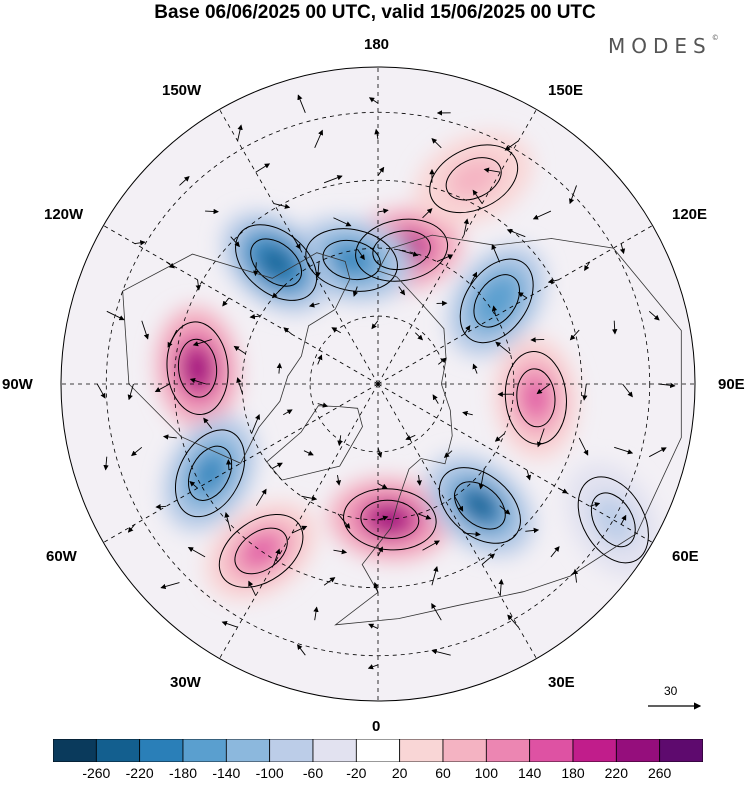  Describe the element at coordinates (63, 214) in the screenshot. I see `lon-label-120w: 120W` at that location.